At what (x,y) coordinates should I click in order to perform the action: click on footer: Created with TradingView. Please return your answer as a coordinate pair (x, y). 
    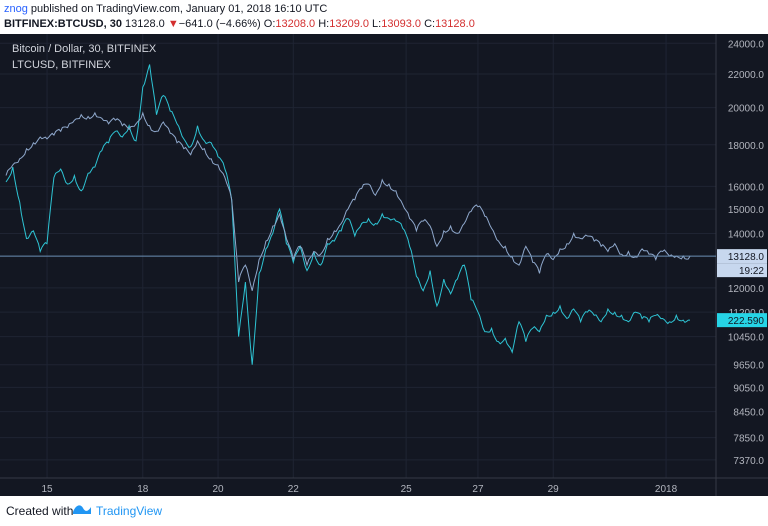
    Looking at the image, I should click on (384, 511).